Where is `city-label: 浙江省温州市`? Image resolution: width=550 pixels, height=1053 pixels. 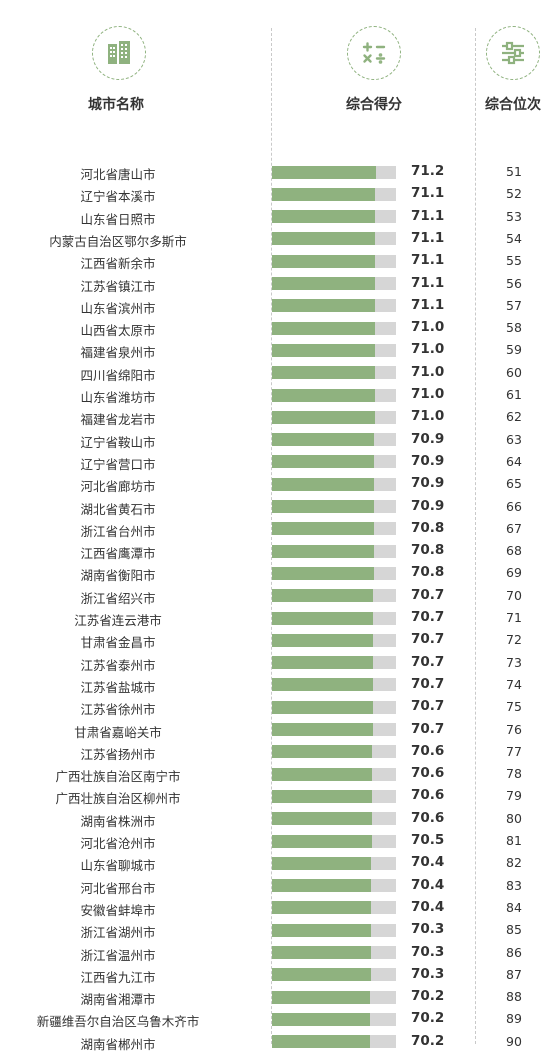
city-label: 浙江省温州市 is located at coordinates (118, 955).